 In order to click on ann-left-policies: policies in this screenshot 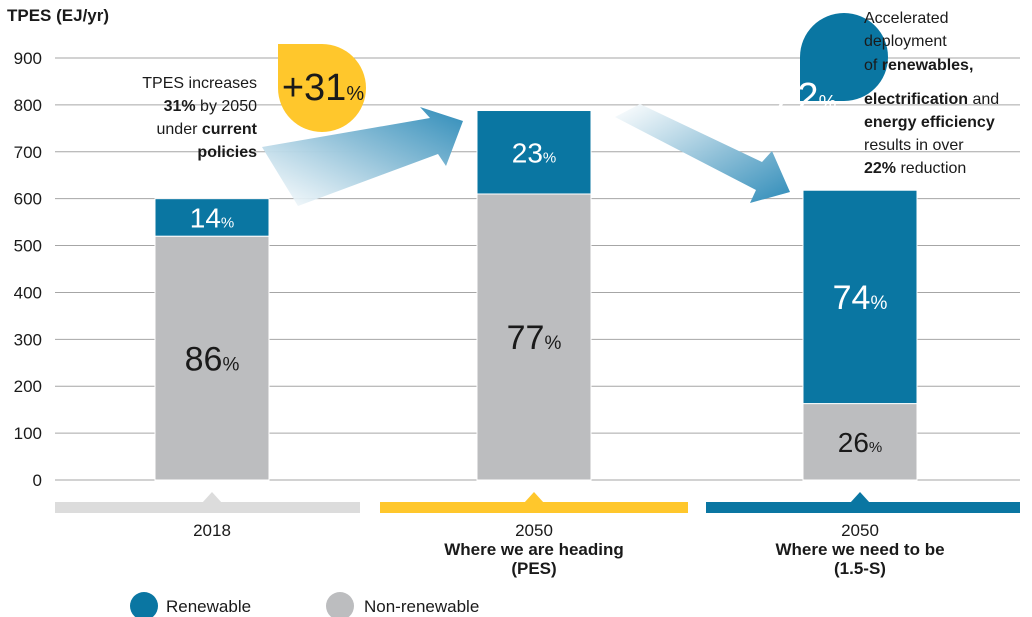, I will do `click(227, 152)`.